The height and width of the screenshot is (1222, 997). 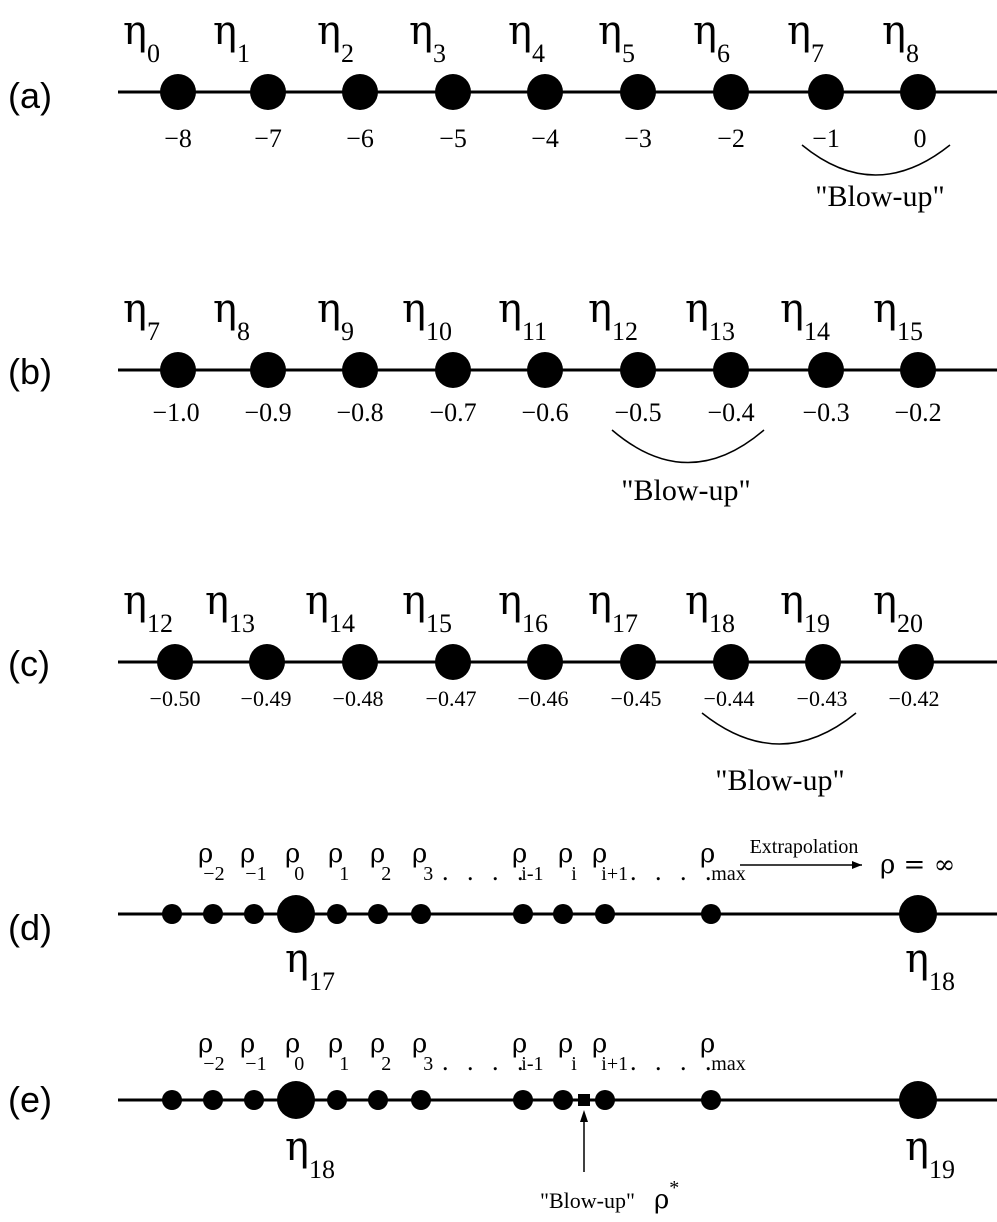 I want to click on blowup-label-e: "Blow-up", so click(x=587, y=1200).